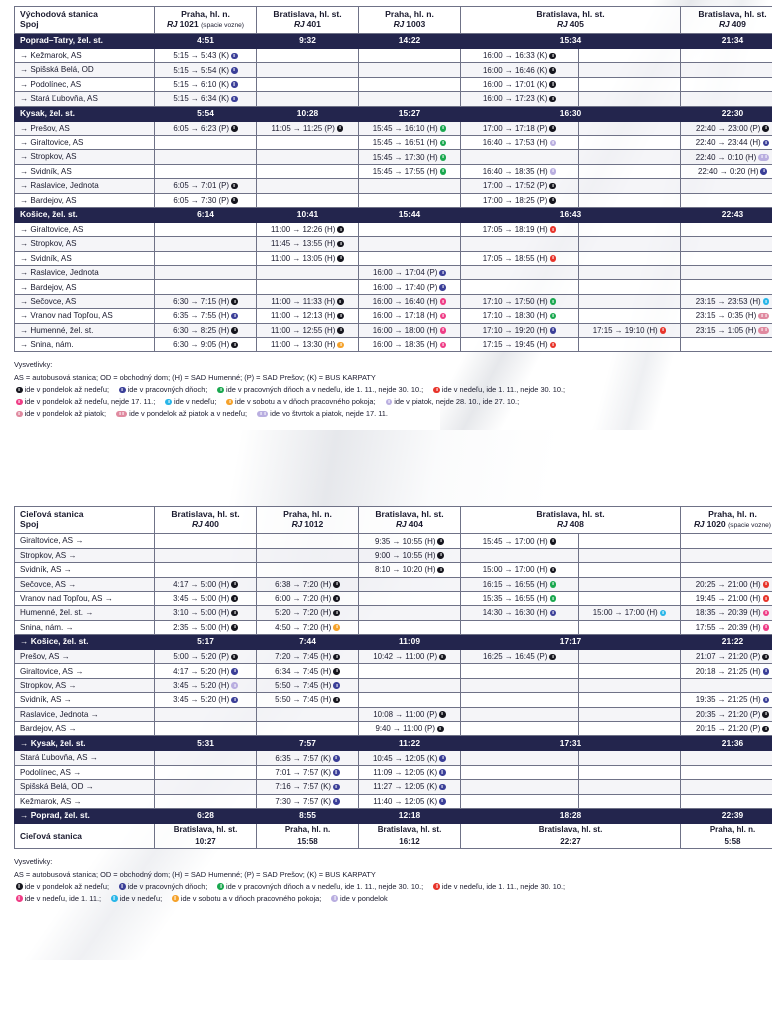  Describe the element at coordinates (307, 841) in the screenshot. I see `destination-time: 15:58` at that location.